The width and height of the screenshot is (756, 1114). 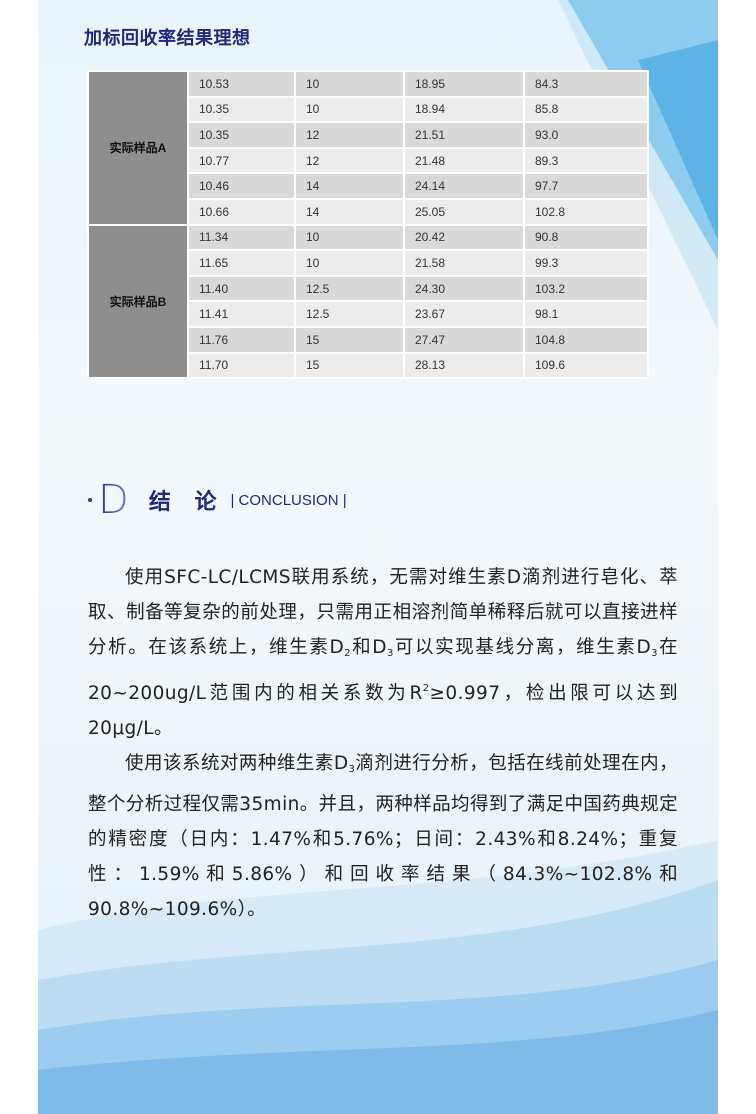 I want to click on table-row: 10.35 10 18.94 85.8, so click(x=368, y=109).